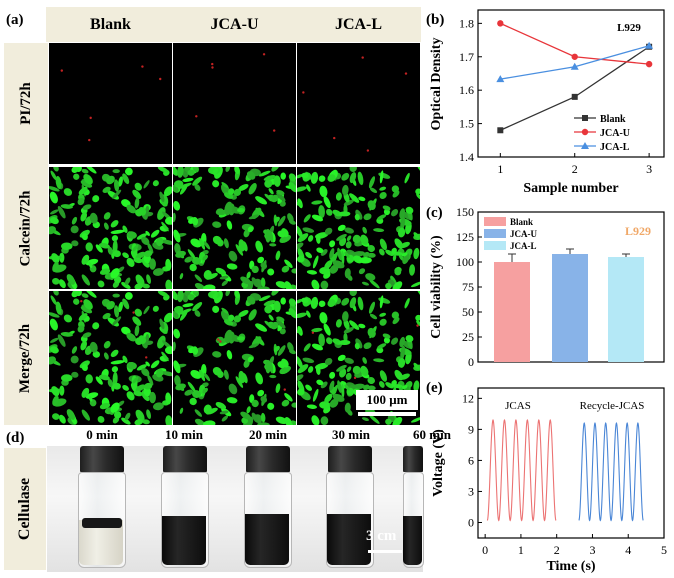  I want to click on chart-c-legend-label: Blank, so click(521, 222).